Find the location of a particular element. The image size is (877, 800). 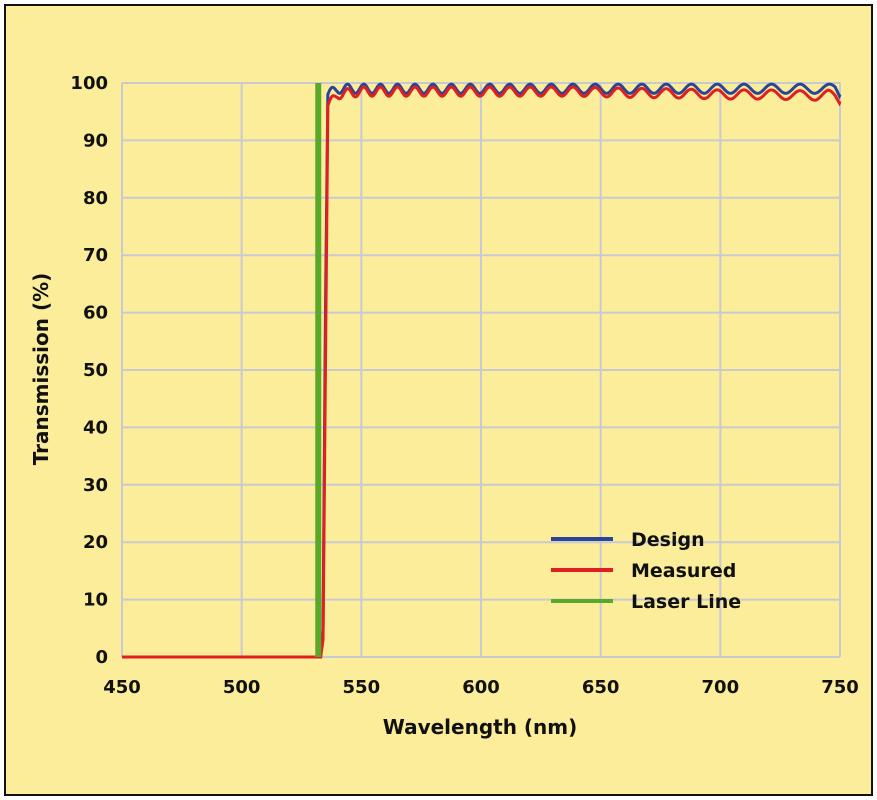

y-tick-label: 30 is located at coordinates (95, 485).